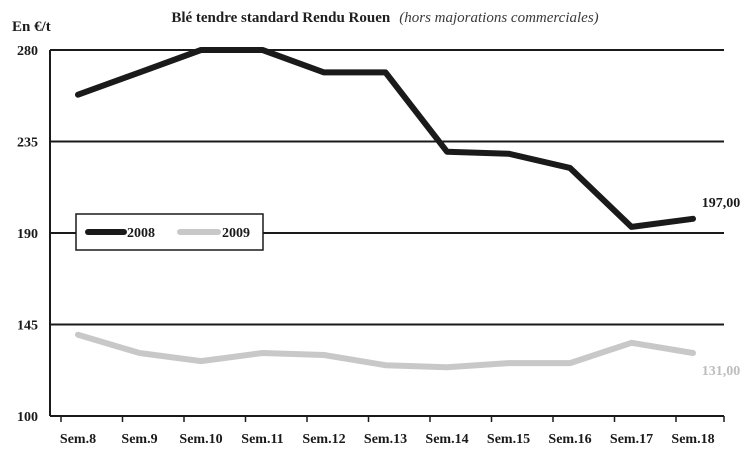  What do you see at coordinates (323, 439) in the screenshot?
I see `x-tick-label: Sem.12` at bounding box center [323, 439].